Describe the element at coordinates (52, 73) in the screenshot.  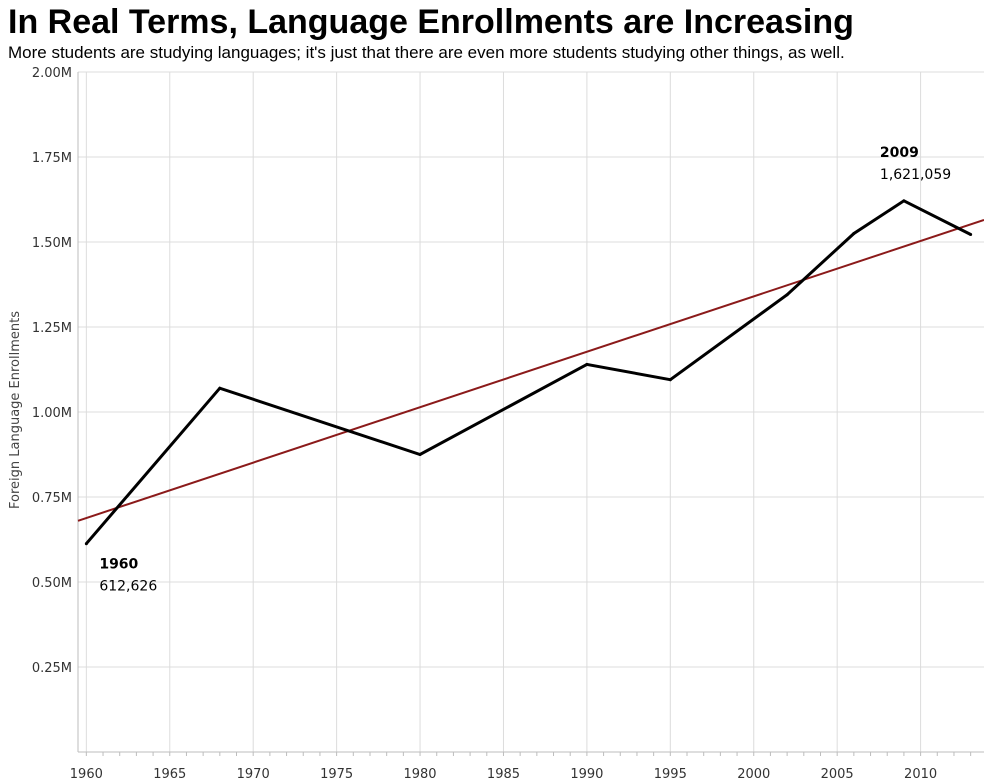
I see `y-tick-label: 2.00M` at that location.